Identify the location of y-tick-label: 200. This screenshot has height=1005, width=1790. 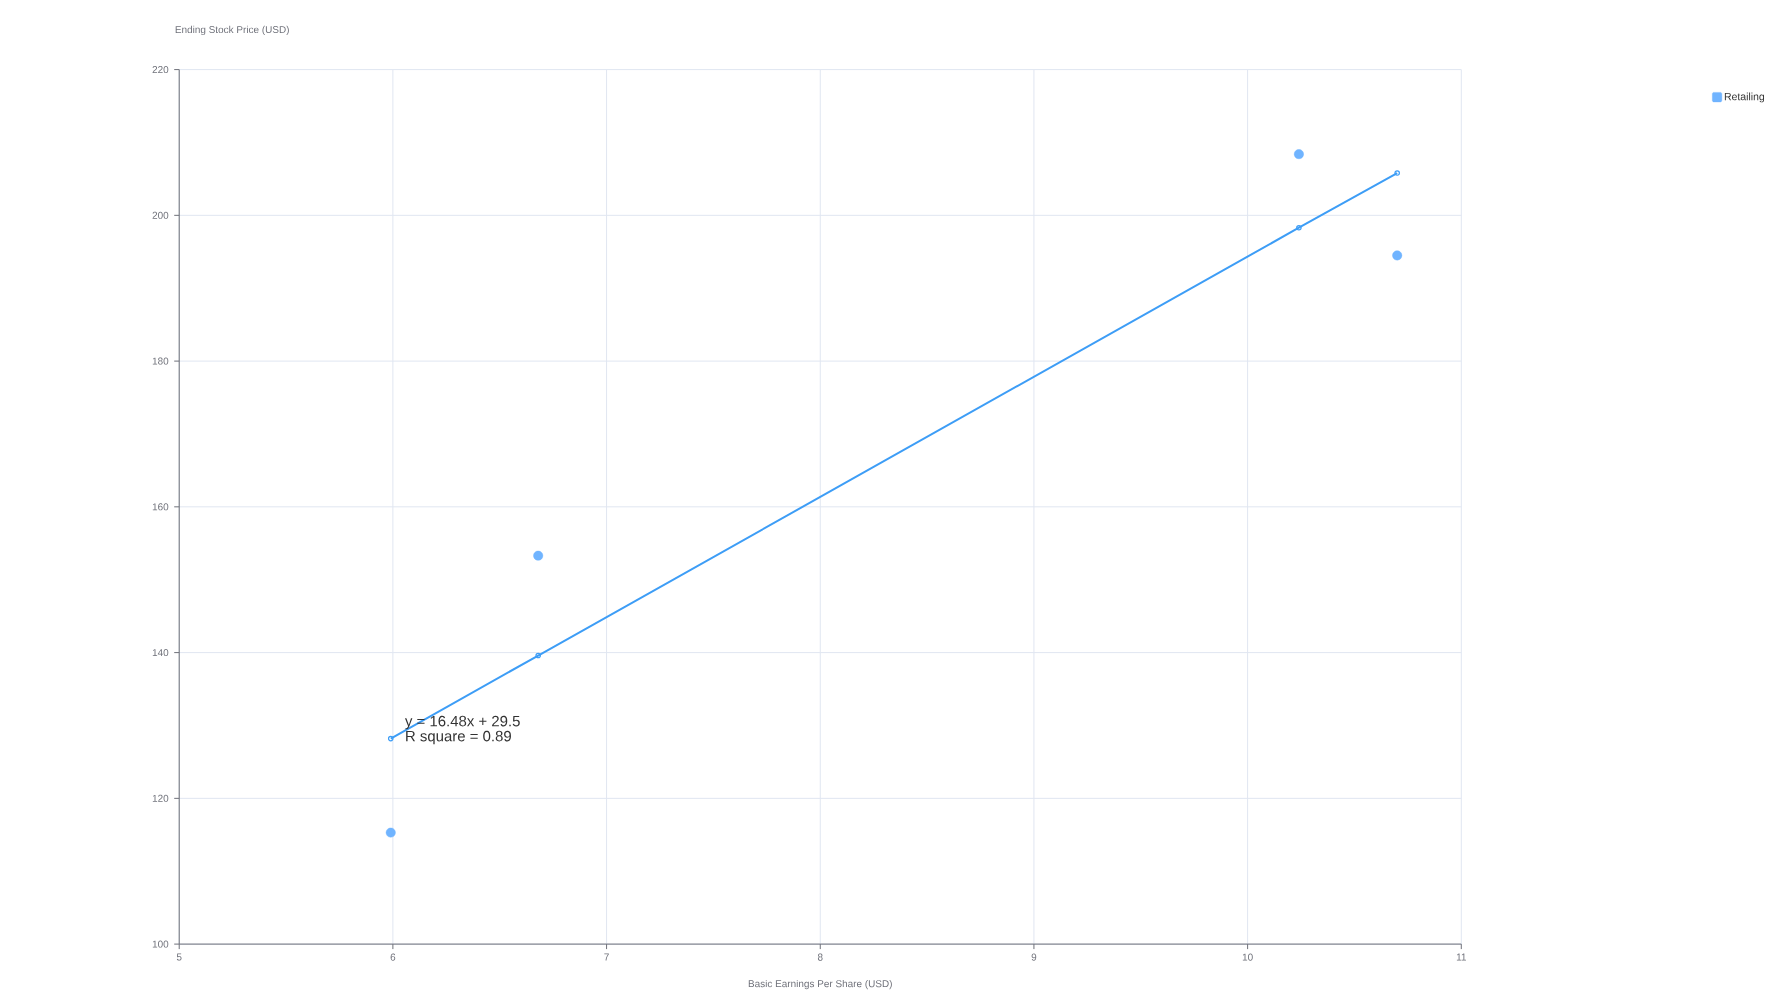
(160, 215).